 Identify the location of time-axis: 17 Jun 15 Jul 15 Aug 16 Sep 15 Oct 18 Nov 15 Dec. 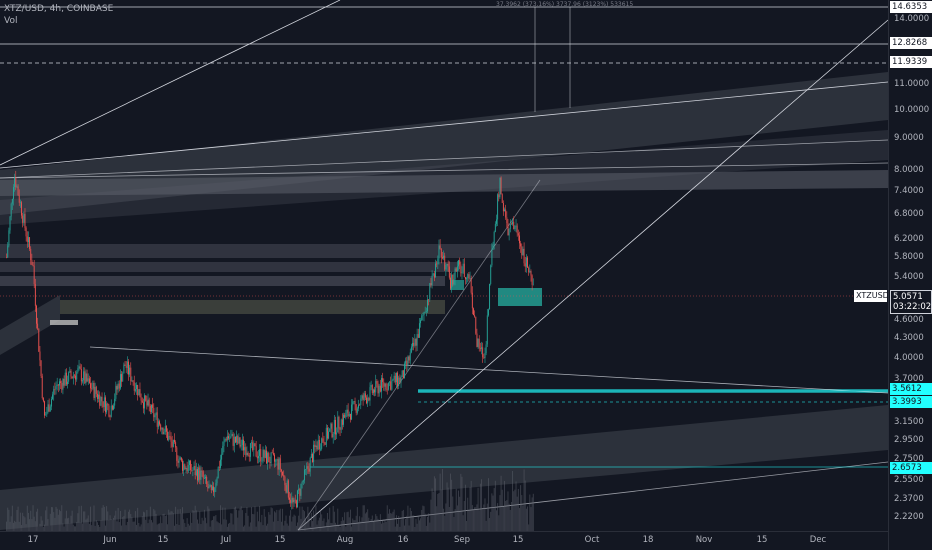
(444, 540).